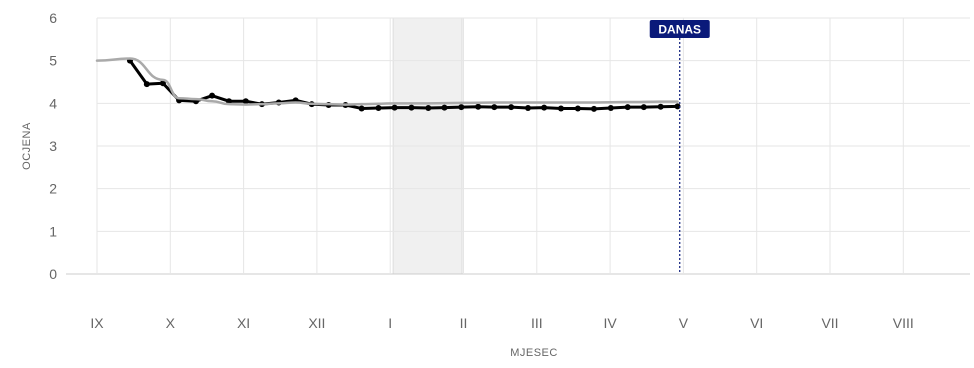 The height and width of the screenshot is (368, 974). What do you see at coordinates (501, 323) in the screenshot?
I see `x-axis: IX X XI XII I II III IV V VI VII VIII` at bounding box center [501, 323].